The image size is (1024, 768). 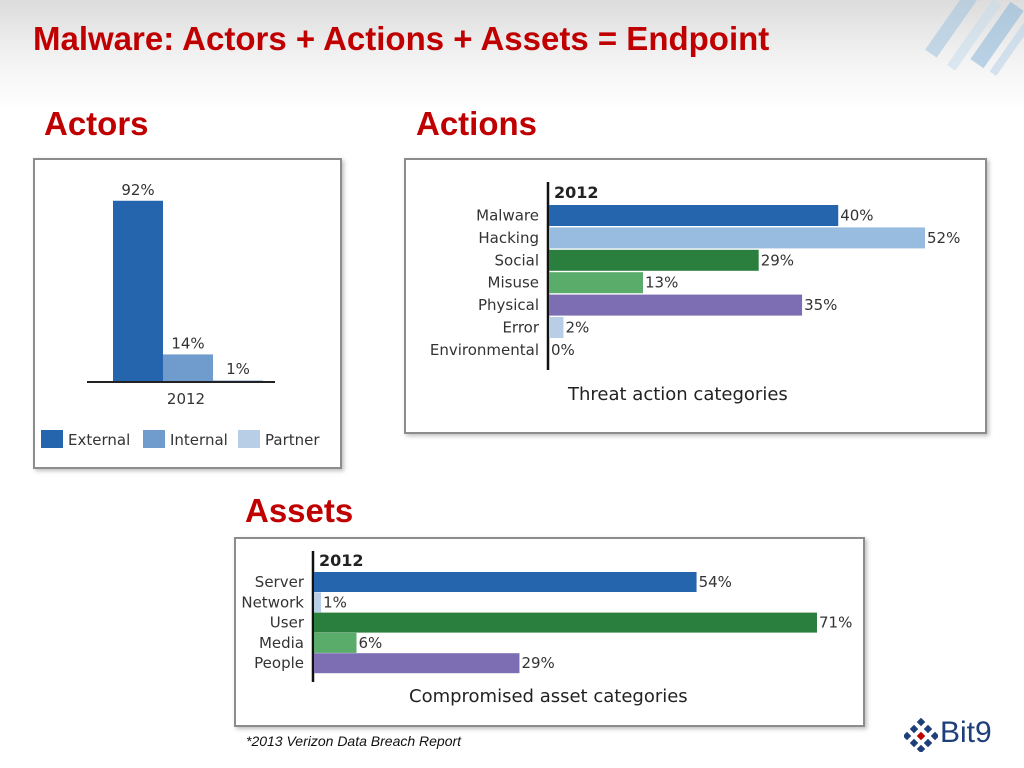 I want to click on category-label-network: Network, so click(x=272, y=602).